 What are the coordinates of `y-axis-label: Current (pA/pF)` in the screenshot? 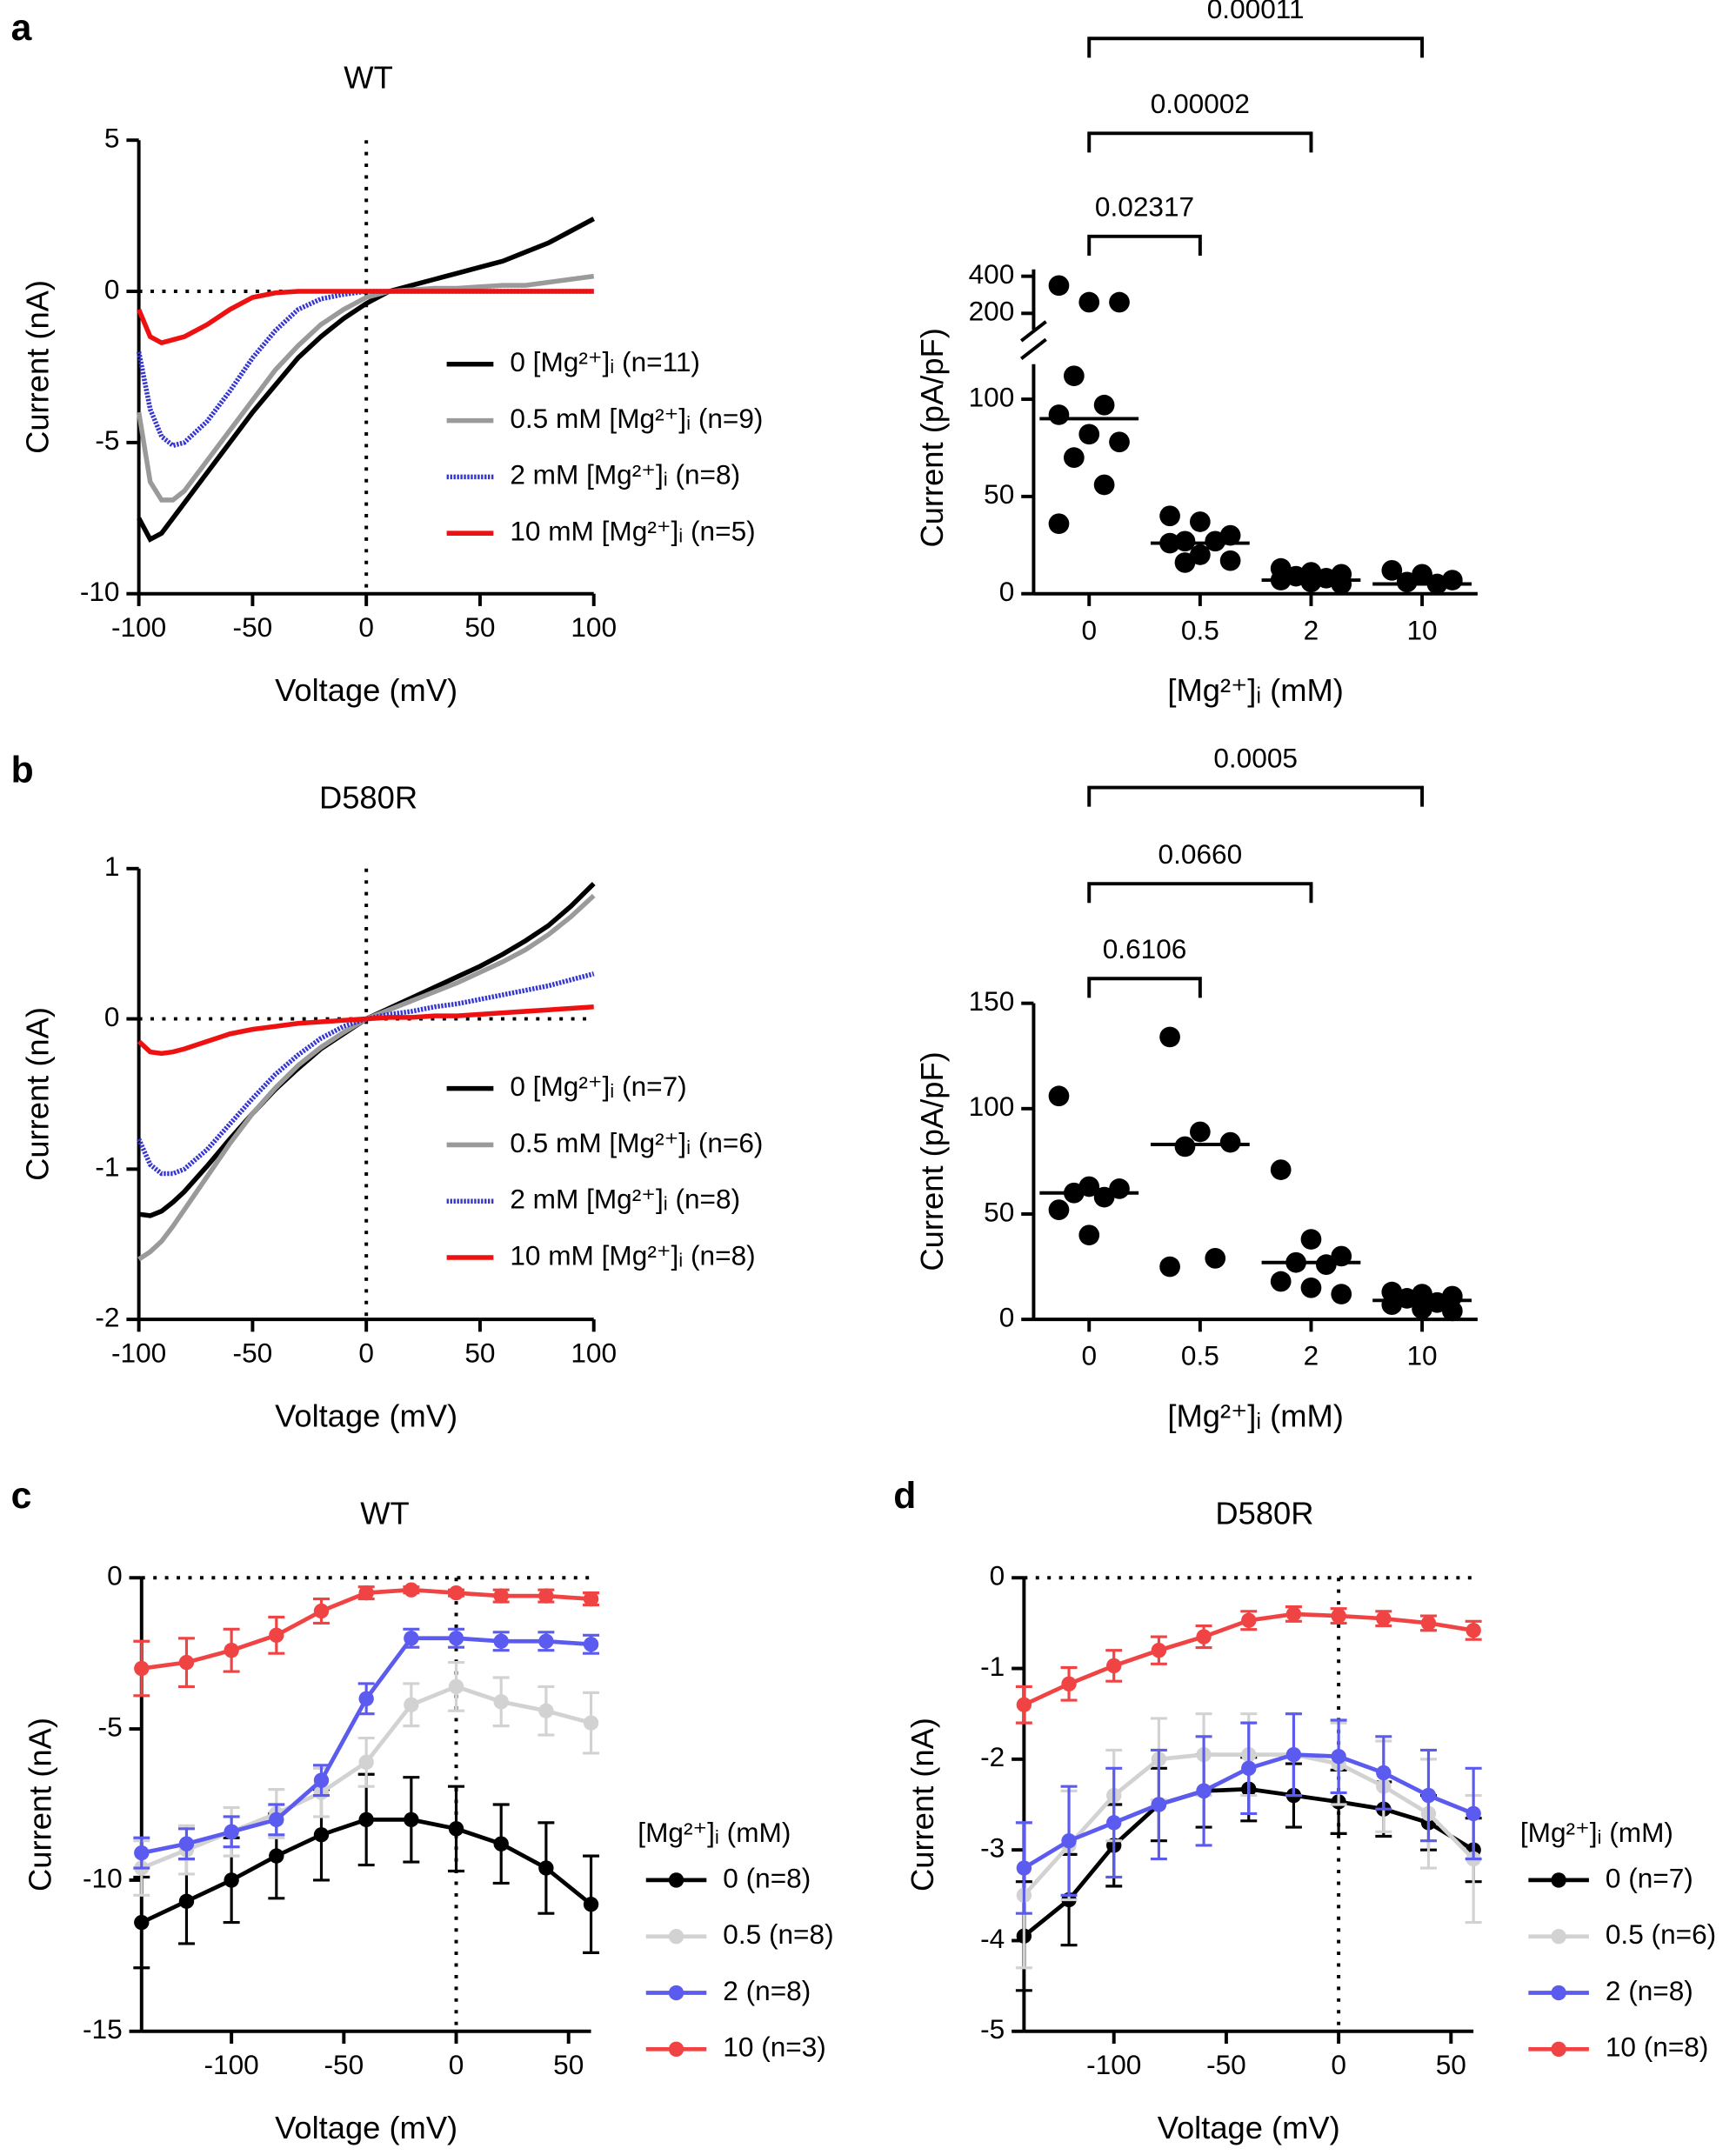 It's located at (932, 1161).